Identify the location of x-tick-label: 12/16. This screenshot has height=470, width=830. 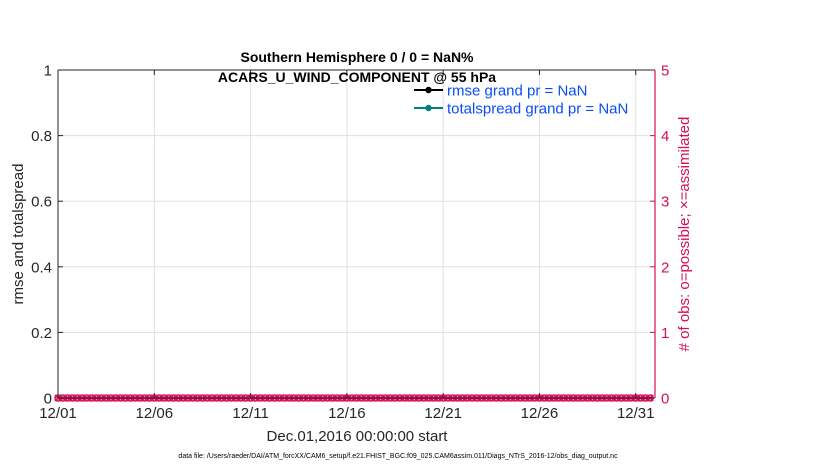
(347, 413).